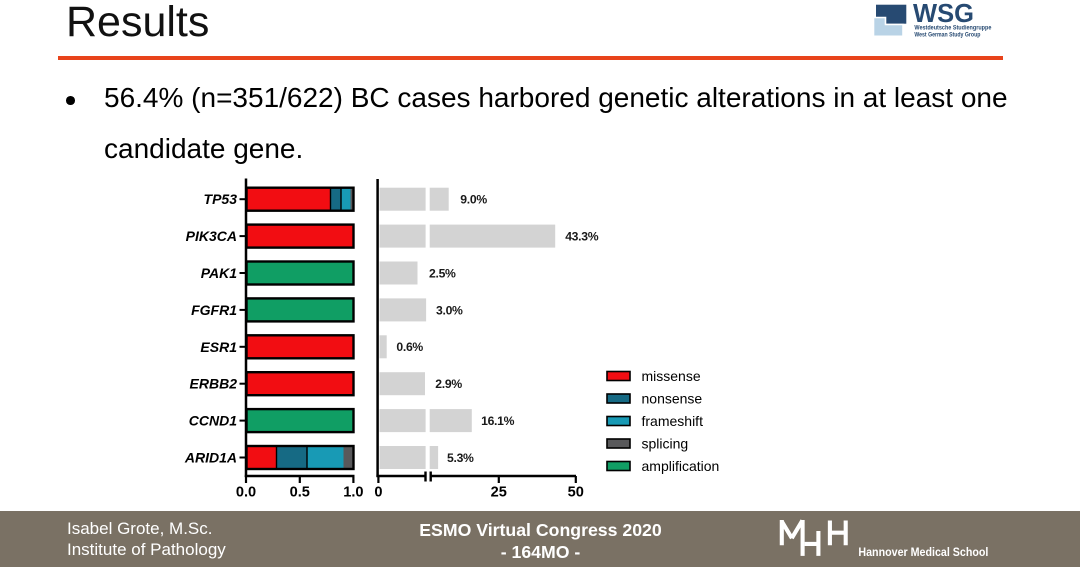 The image size is (1080, 567). I want to click on svg-text: 43.3%, so click(582, 237).